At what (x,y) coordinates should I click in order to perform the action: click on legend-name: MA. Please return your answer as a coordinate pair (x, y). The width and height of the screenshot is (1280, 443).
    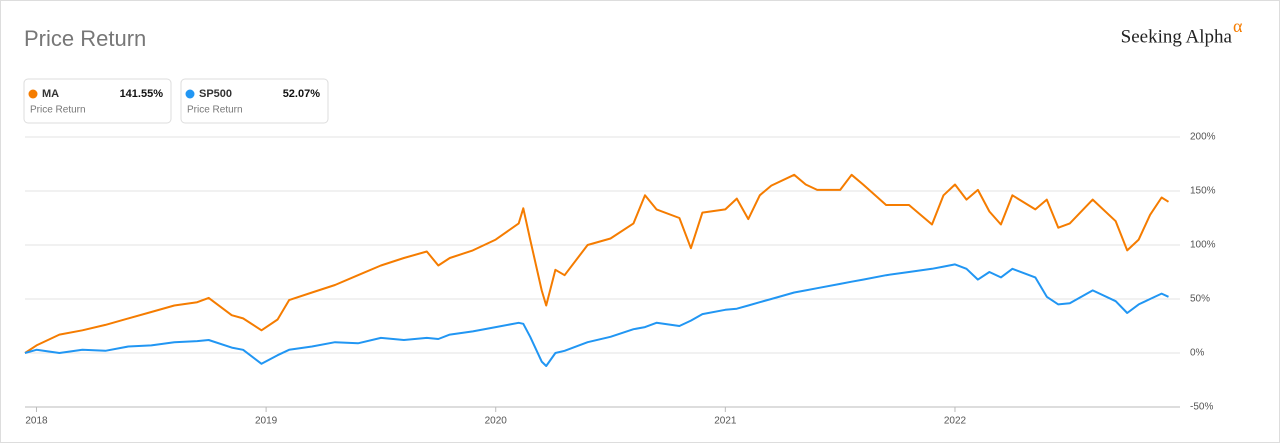
    Looking at the image, I should click on (50, 94).